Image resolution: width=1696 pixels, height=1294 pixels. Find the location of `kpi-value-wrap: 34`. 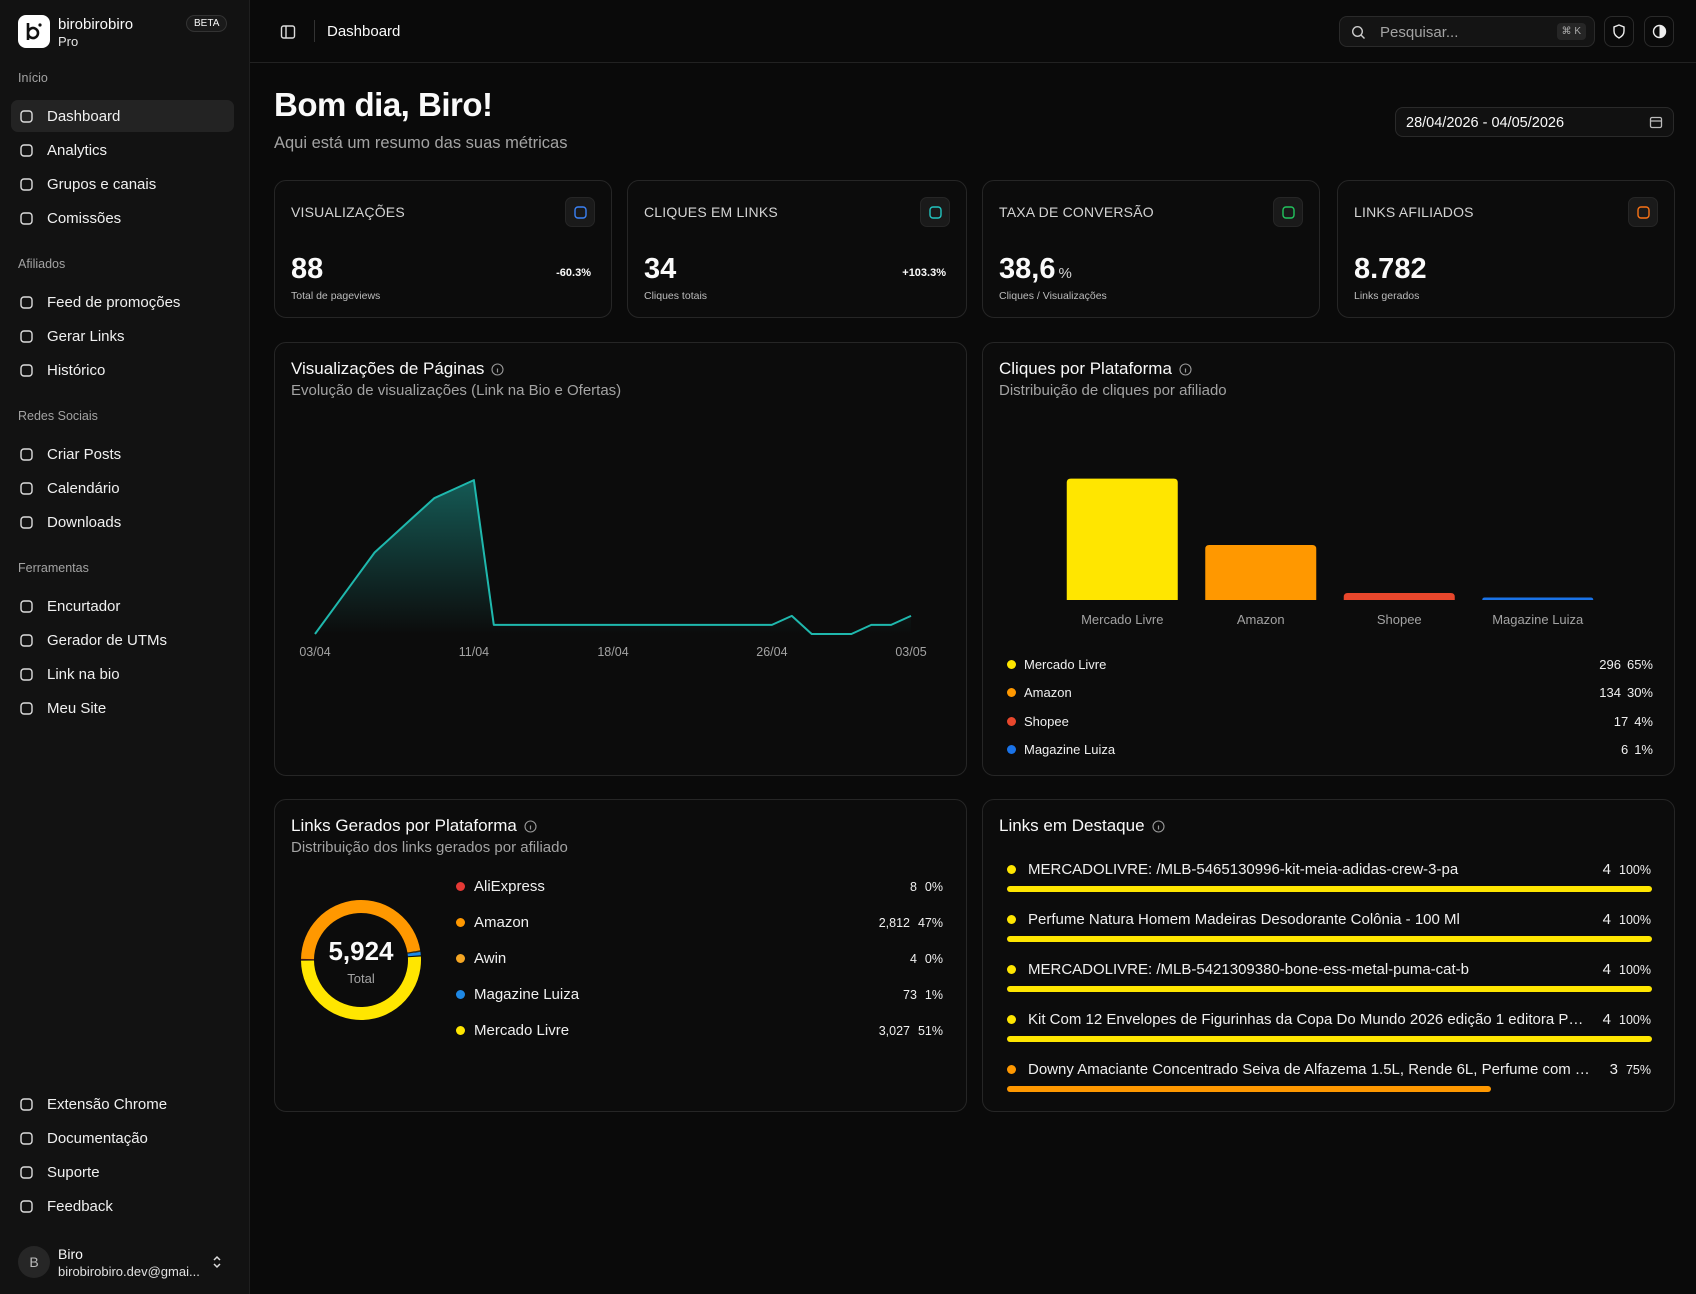

kpi-value-wrap: 34 is located at coordinates (660, 269).